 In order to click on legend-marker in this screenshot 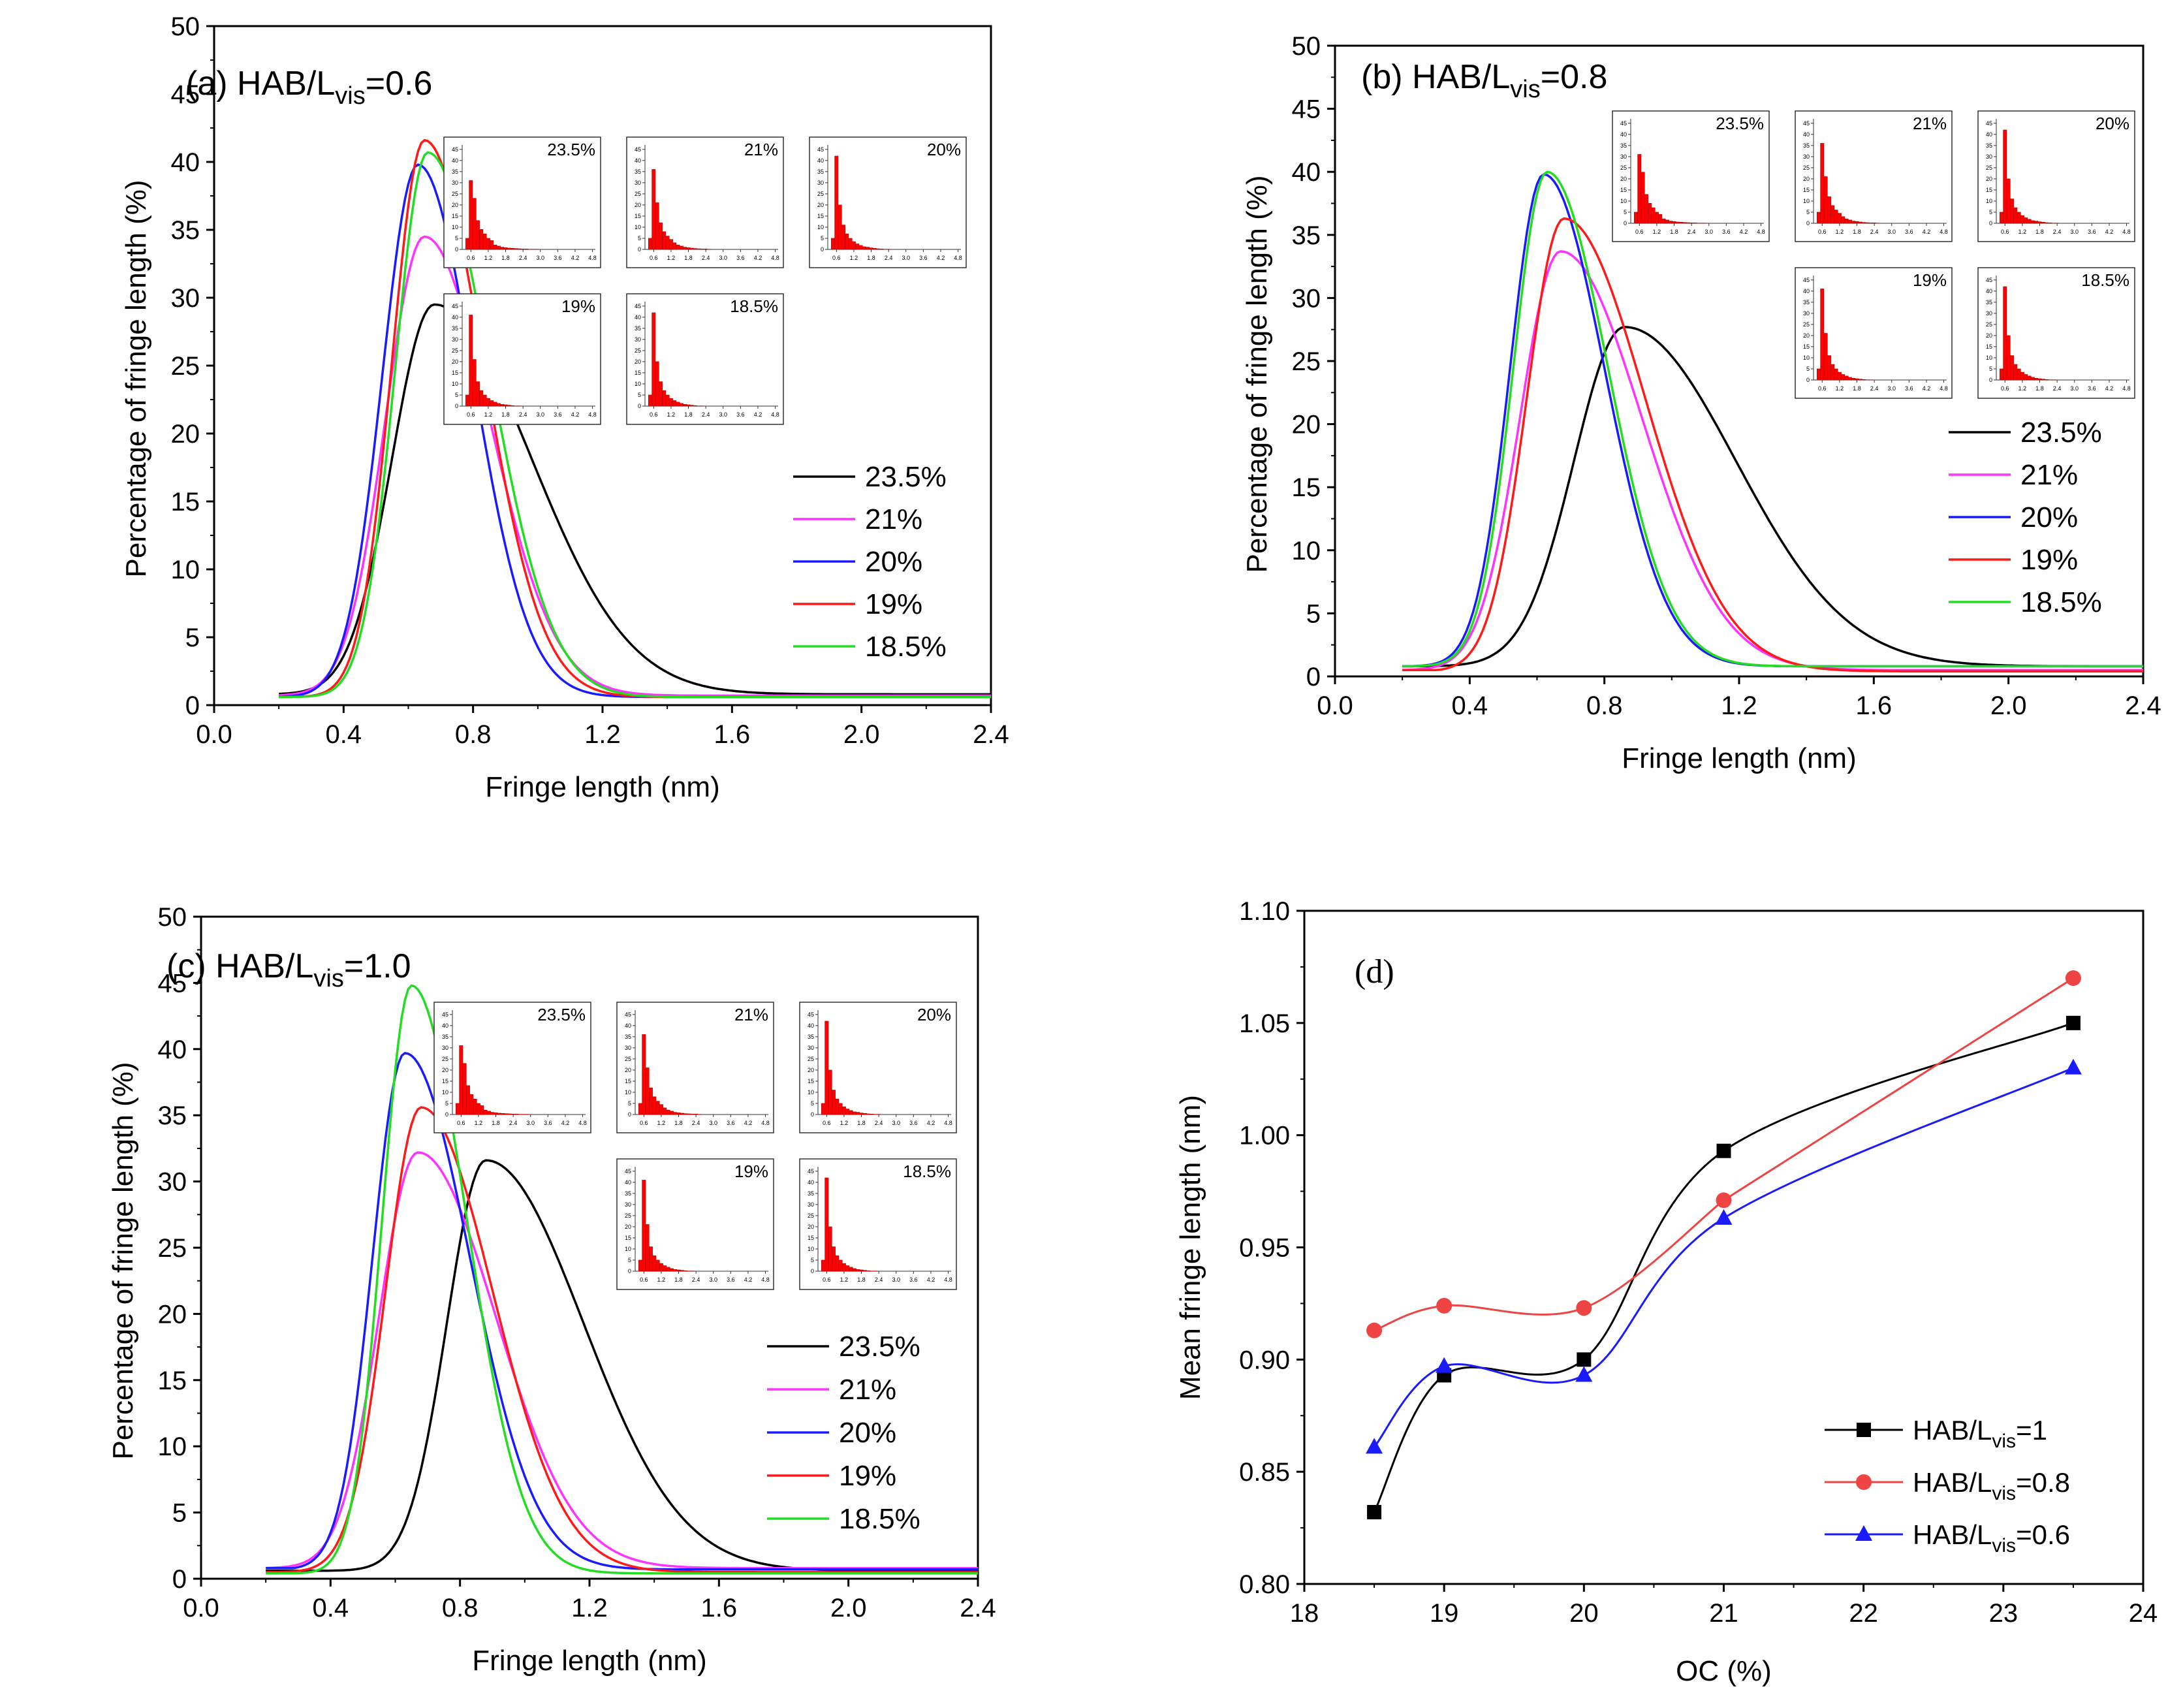, I will do `click(1864, 1533)`.